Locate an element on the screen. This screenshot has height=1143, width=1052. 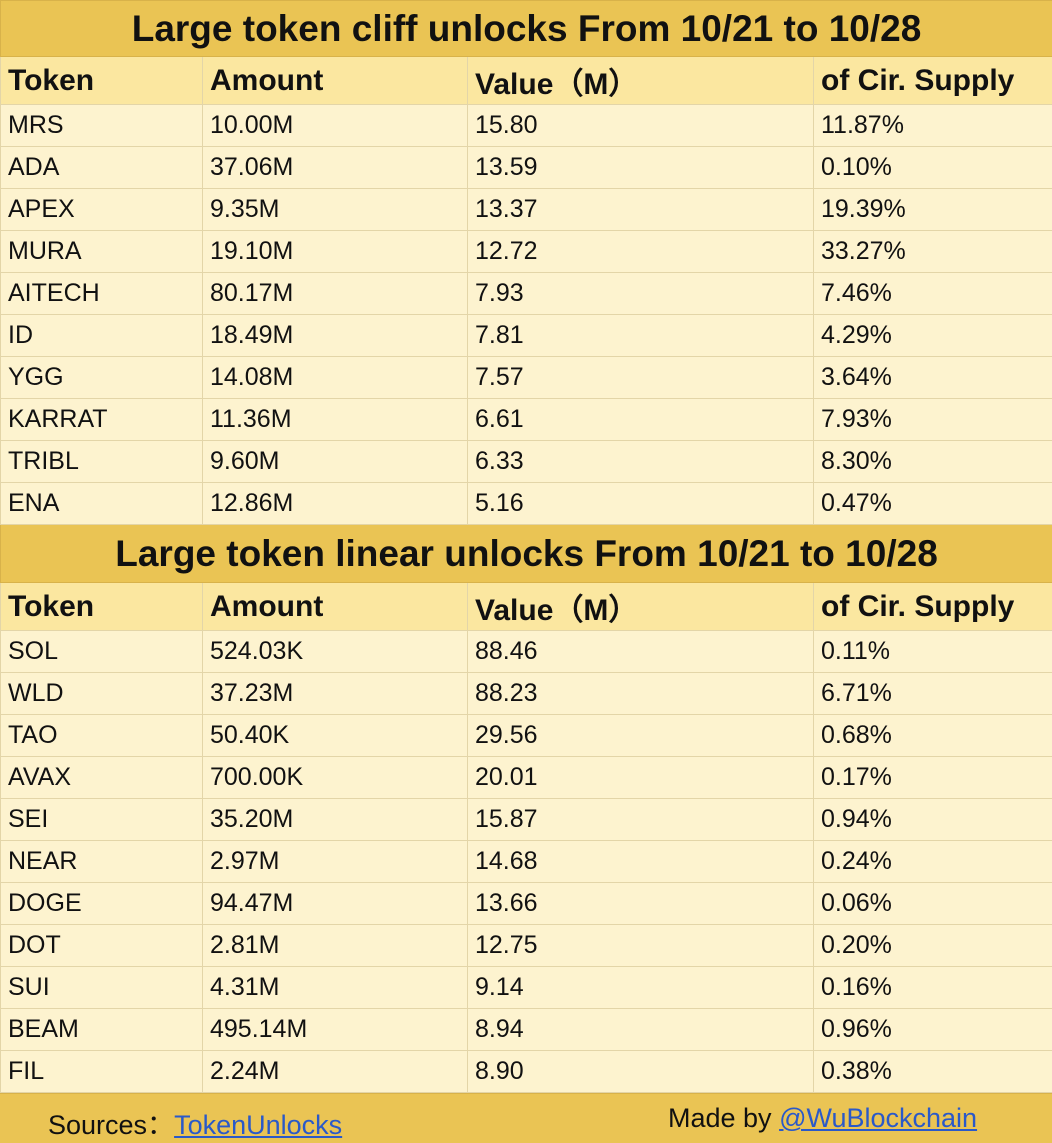
linear-header-value: Value（M） is located at coordinates (641, 607).